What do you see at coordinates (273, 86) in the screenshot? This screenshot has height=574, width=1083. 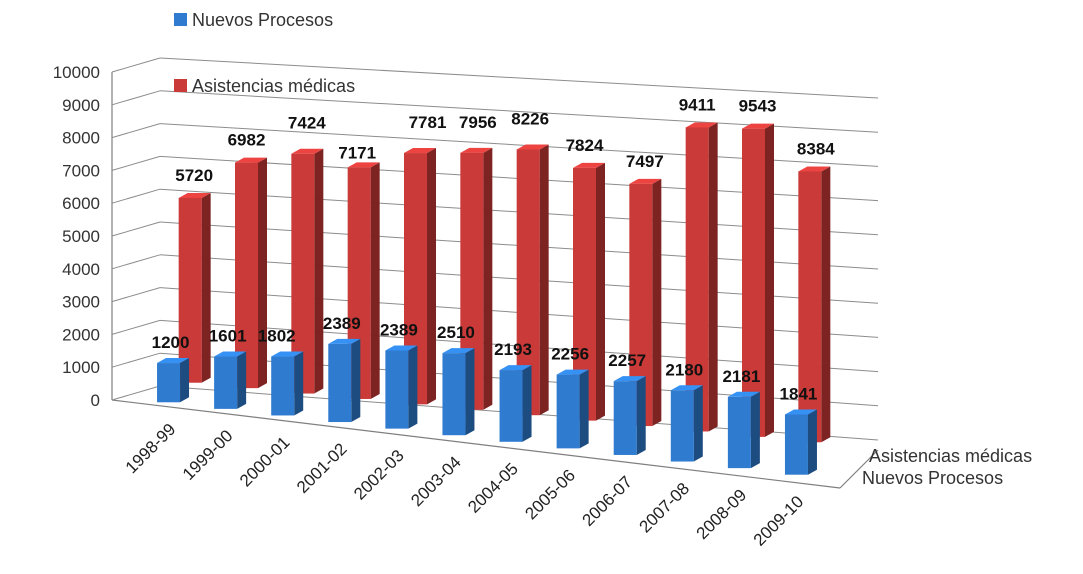 I see `legend-label-asistencias: Asistencias médicas` at bounding box center [273, 86].